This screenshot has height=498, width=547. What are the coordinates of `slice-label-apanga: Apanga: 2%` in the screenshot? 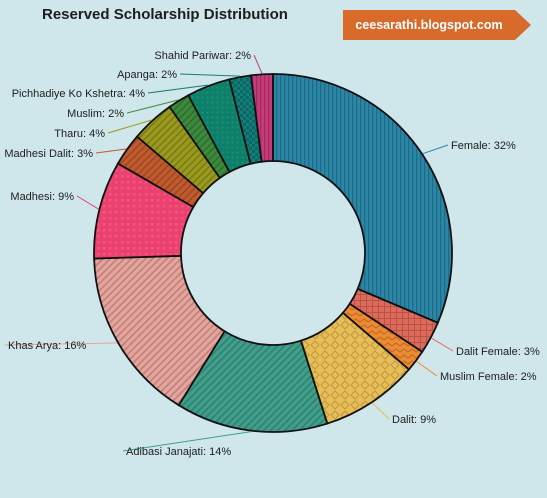 It's located at (147, 75).